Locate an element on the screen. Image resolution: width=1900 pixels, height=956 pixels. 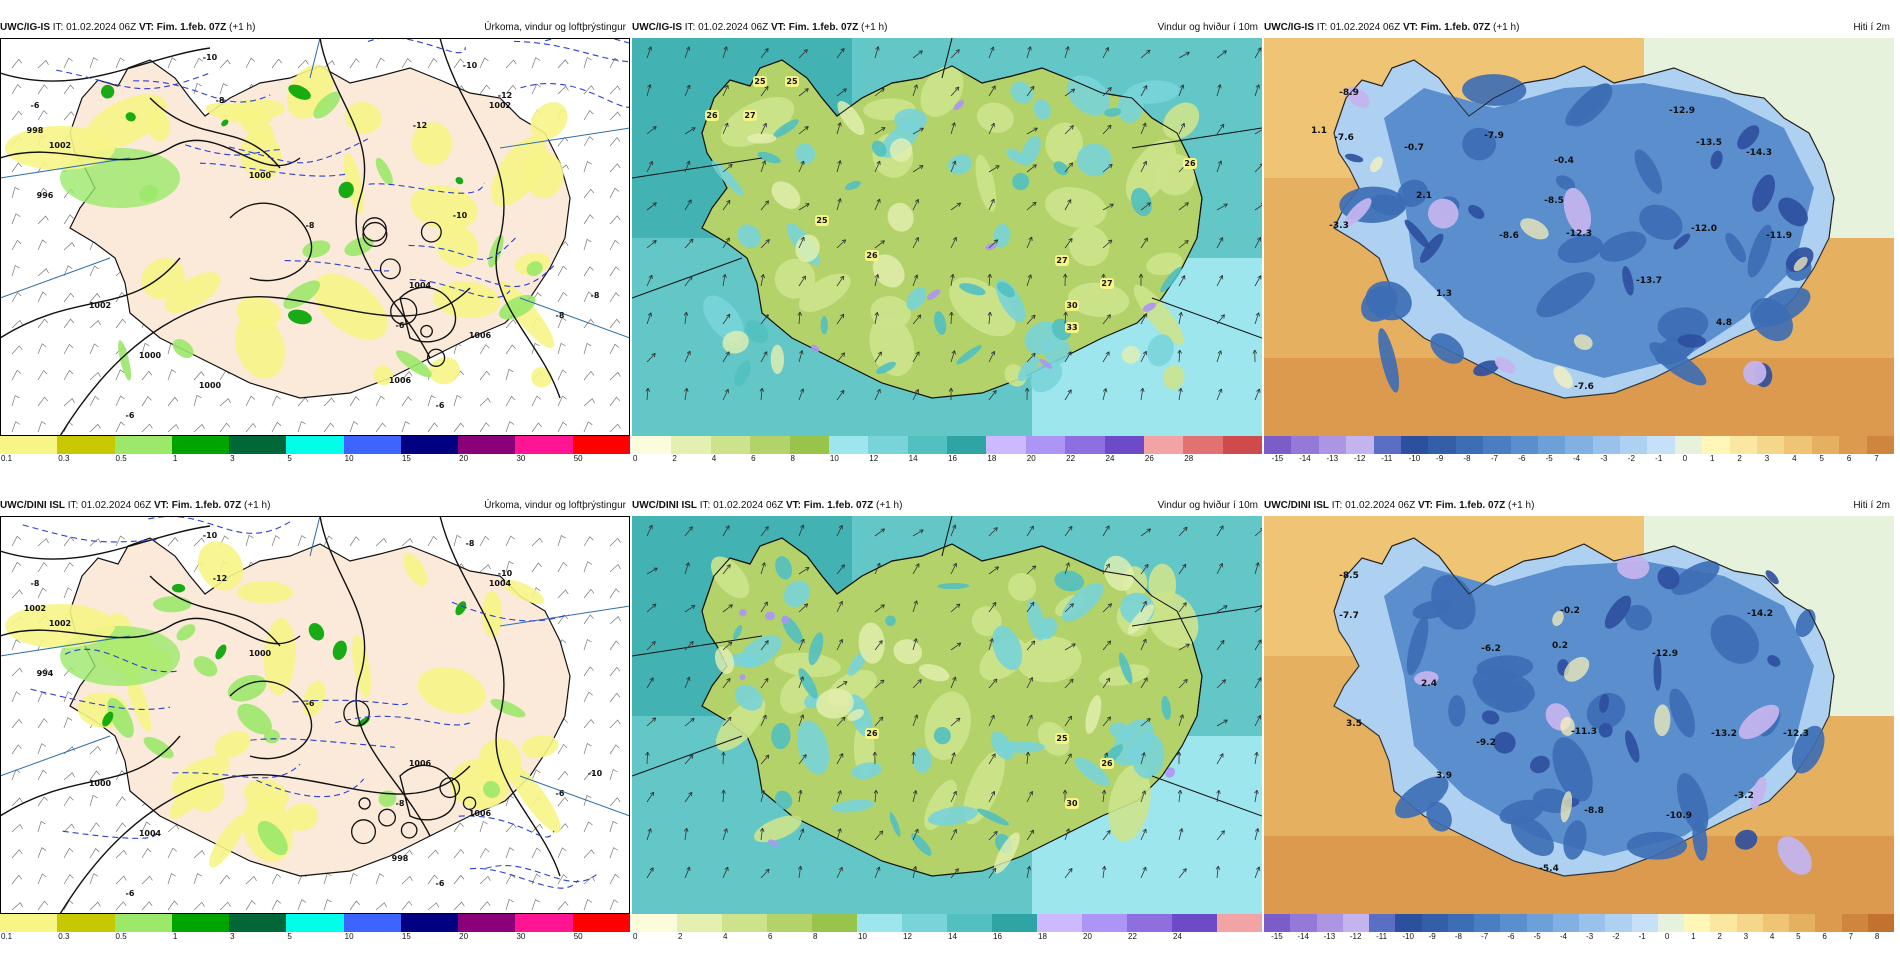
isobar-label: 1006 is located at coordinates (480, 813).